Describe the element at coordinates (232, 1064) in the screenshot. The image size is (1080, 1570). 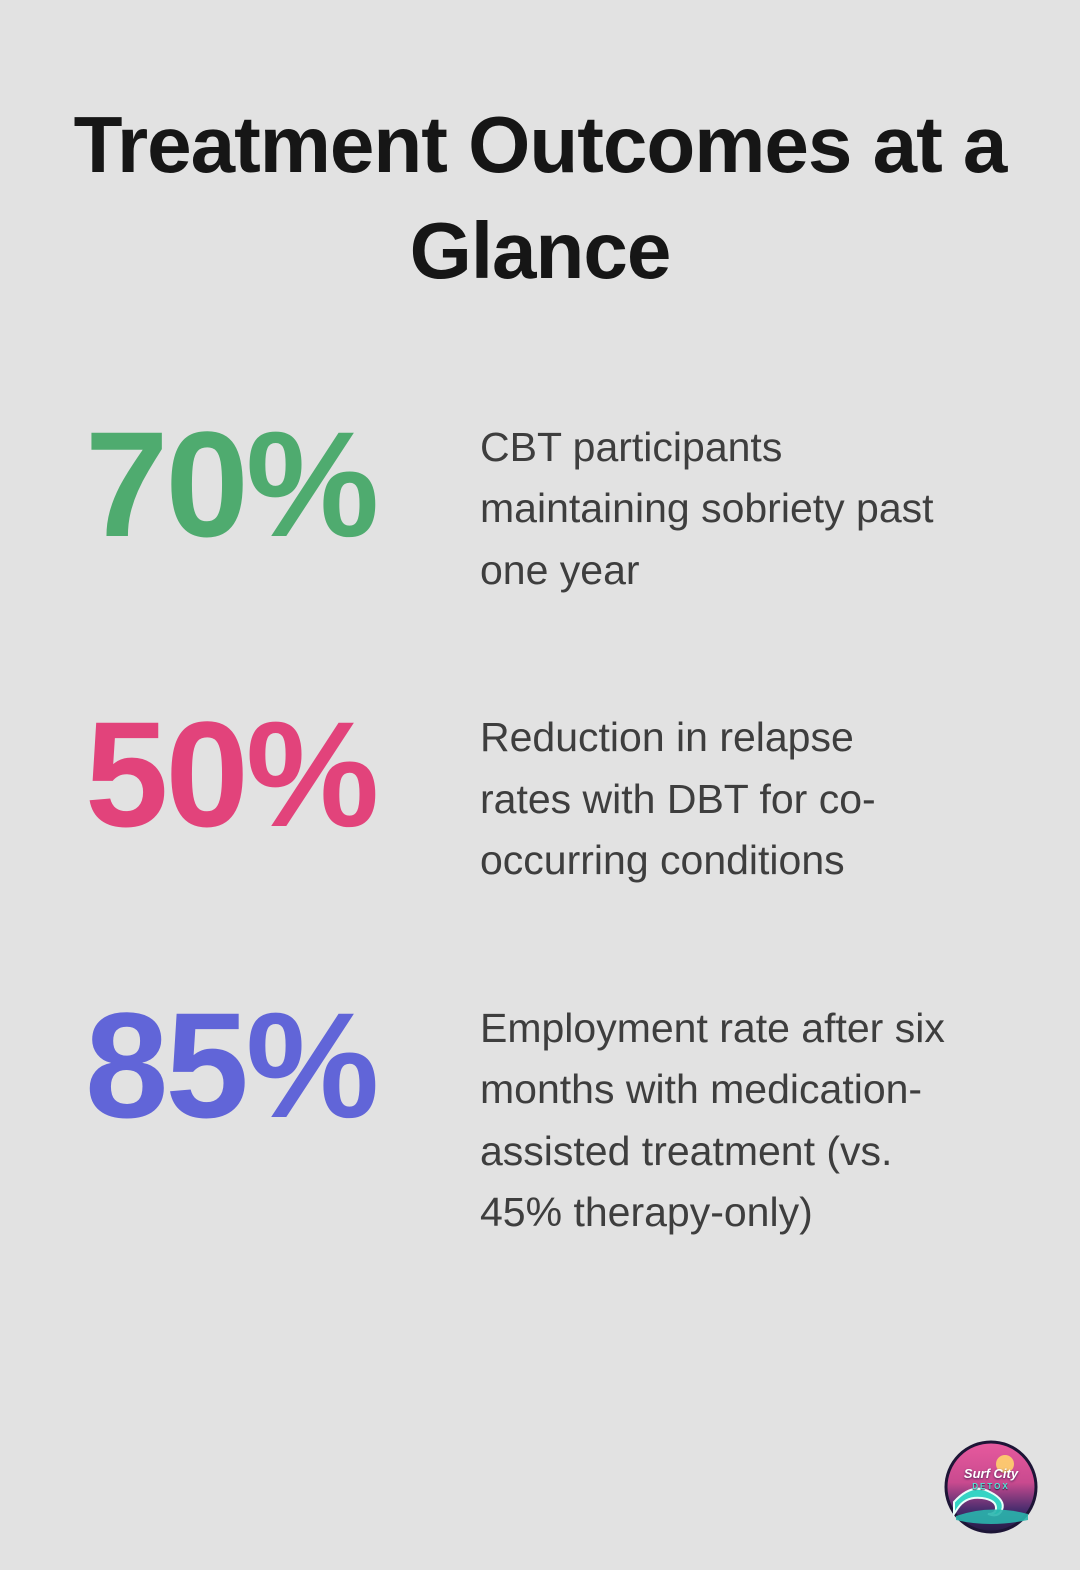
I see `stat-value: 85%` at that location.